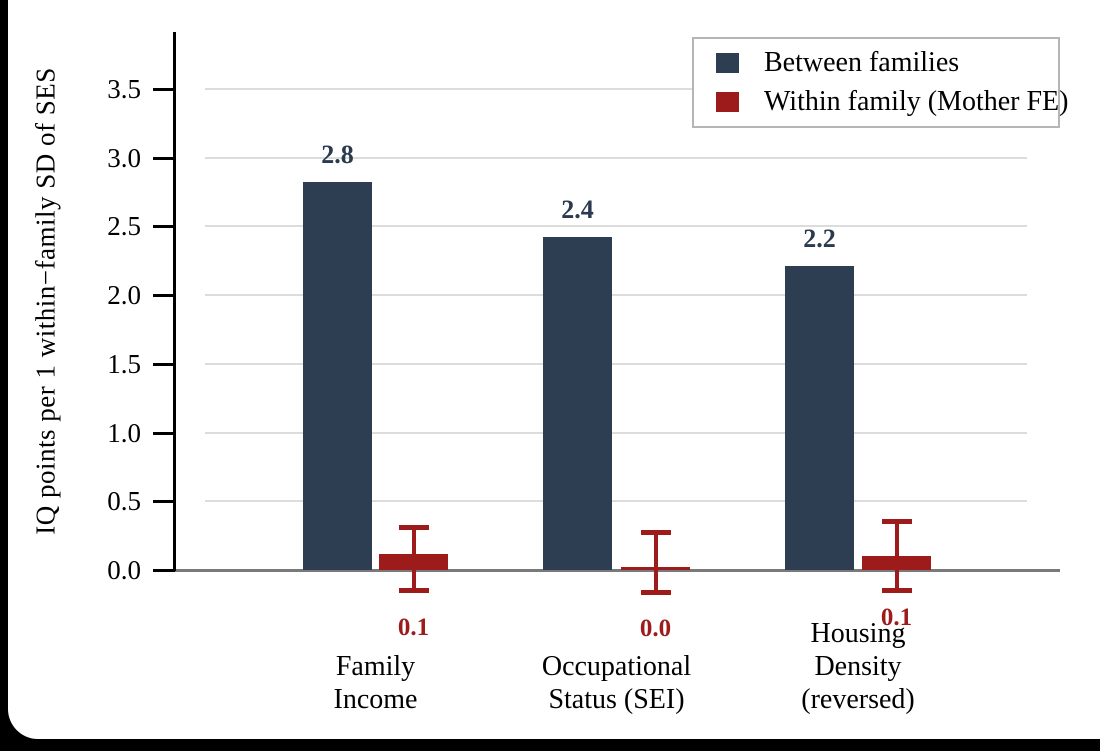 The width and height of the screenshot is (1100, 751). What do you see at coordinates (124, 226) in the screenshot?
I see `y-axis-tick-label: 2.5` at bounding box center [124, 226].